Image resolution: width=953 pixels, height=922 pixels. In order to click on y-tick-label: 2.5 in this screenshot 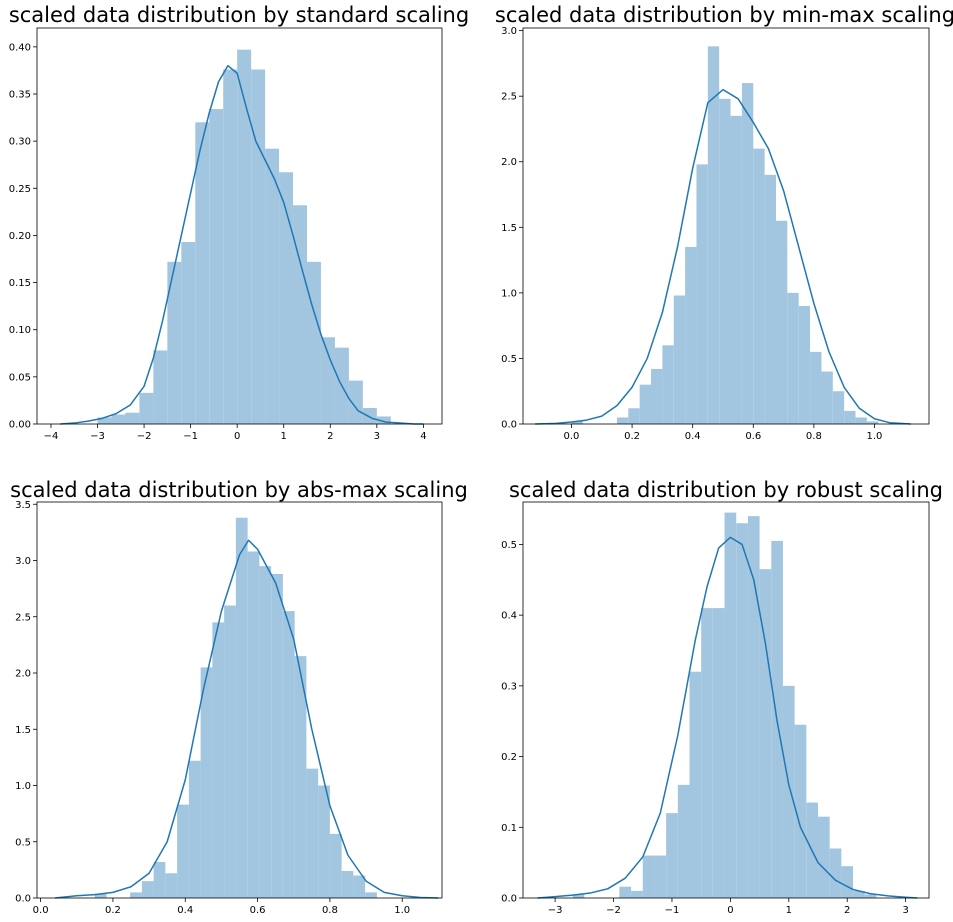, I will do `click(23, 617)`.